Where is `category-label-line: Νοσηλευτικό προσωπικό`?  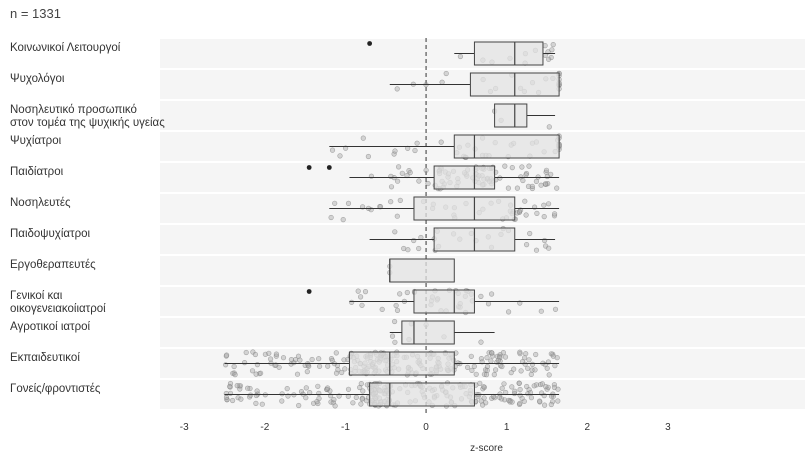
category-label-line: Νοσηλευτικό προσωπικό is located at coordinates (73, 110).